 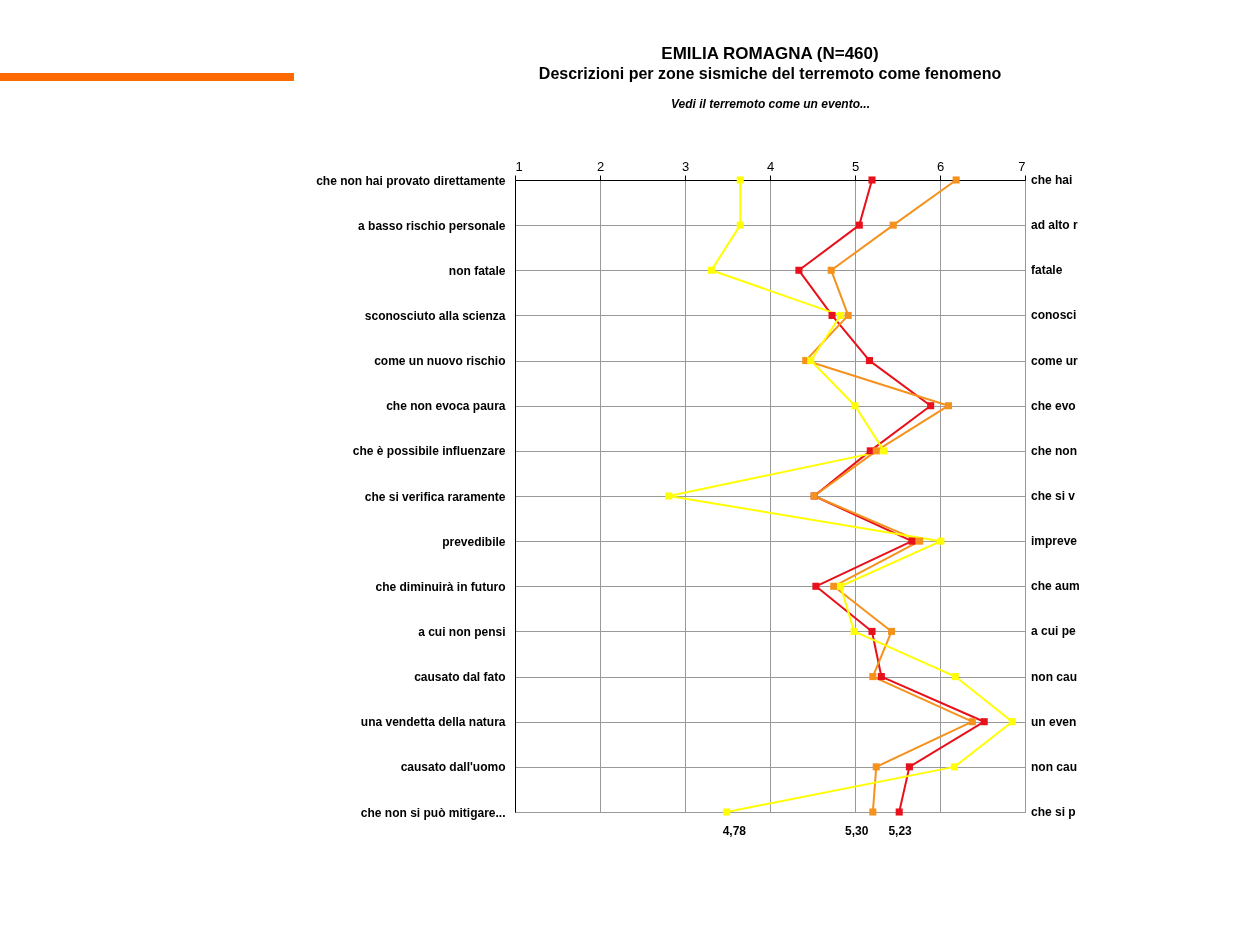 I want to click on text: 5,30, so click(x=857, y=831).